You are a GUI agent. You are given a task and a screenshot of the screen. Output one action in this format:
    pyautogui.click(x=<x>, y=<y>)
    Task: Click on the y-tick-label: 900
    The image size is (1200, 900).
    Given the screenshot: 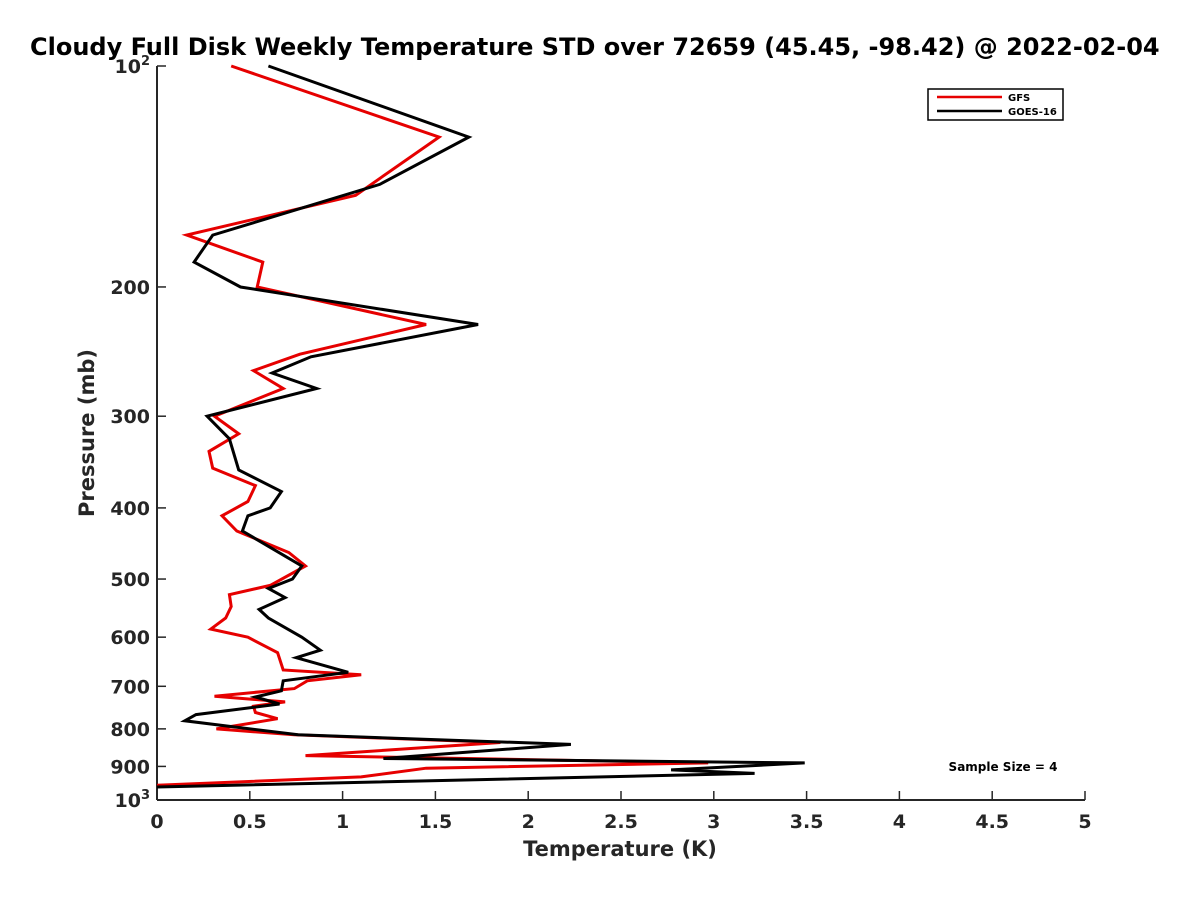 What is the action you would take?
    pyautogui.click(x=130, y=767)
    